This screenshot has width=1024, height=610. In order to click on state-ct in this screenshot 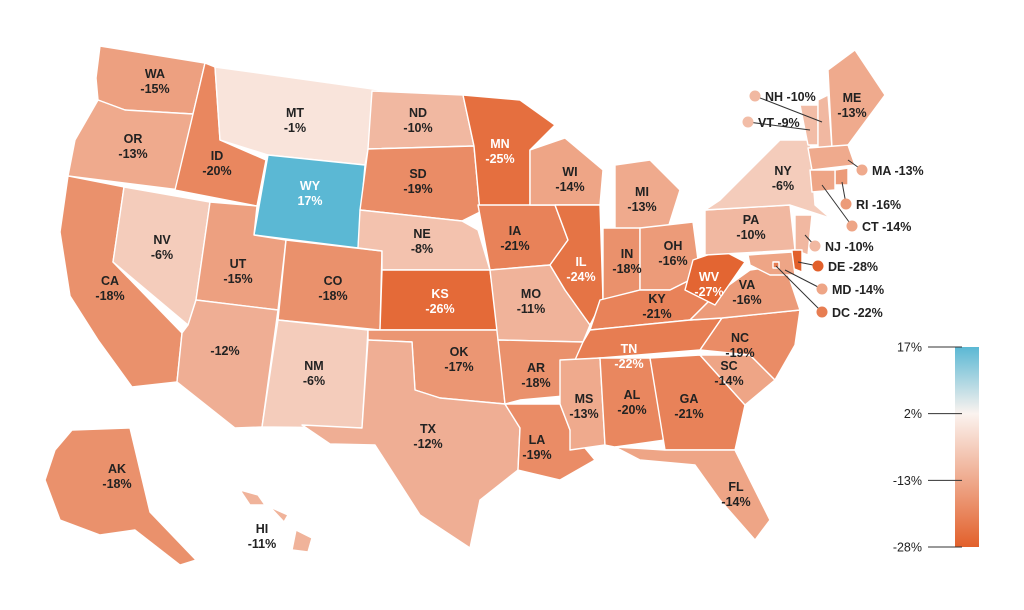, I will do `click(822, 181)`.